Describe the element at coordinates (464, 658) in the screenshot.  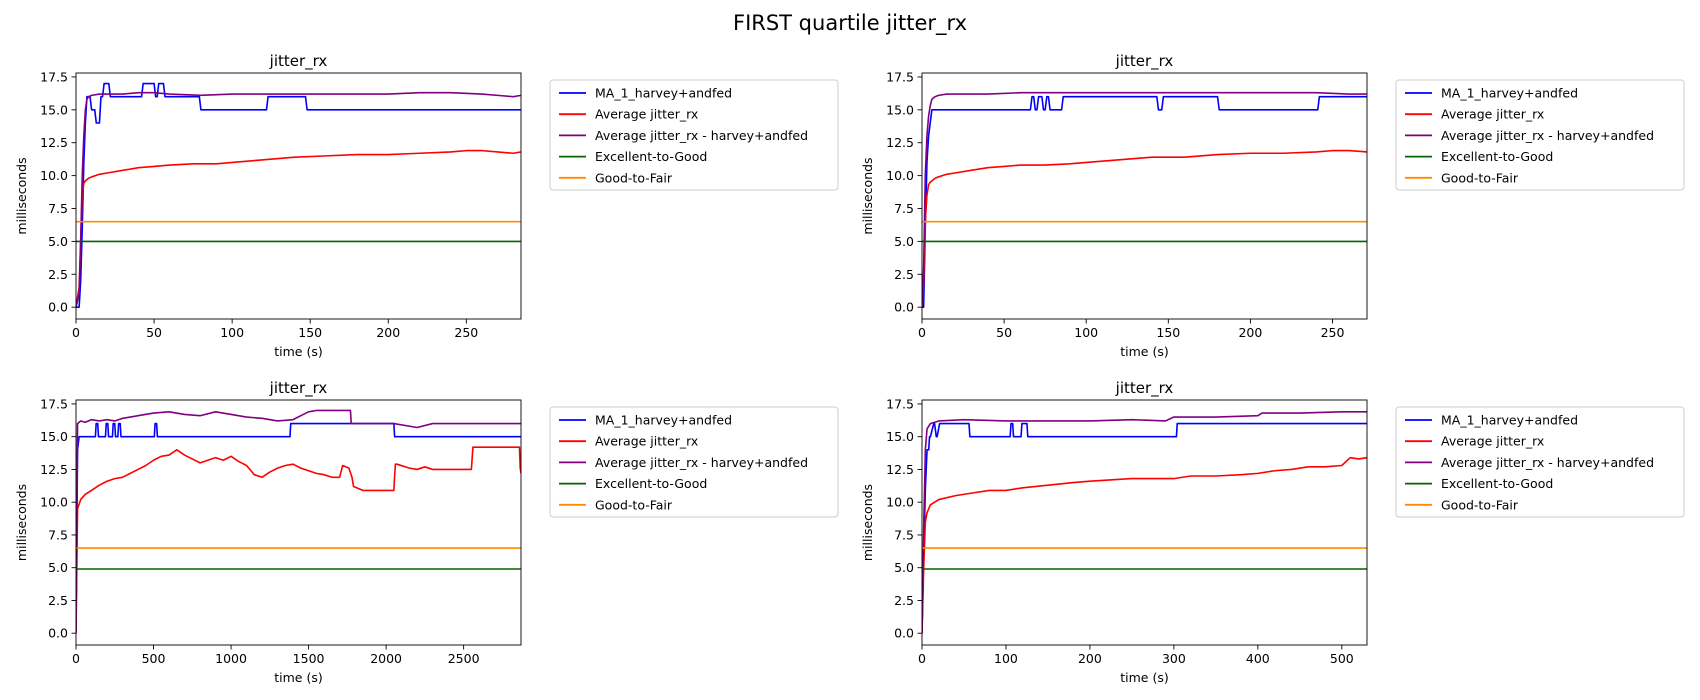
I see `x-tick-label: 2500` at that location.